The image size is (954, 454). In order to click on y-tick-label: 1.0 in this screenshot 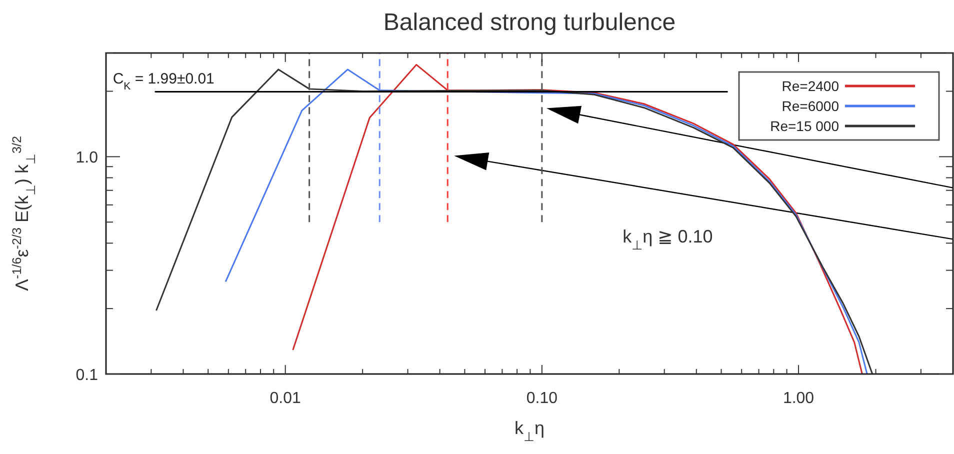, I will do `click(87, 158)`.